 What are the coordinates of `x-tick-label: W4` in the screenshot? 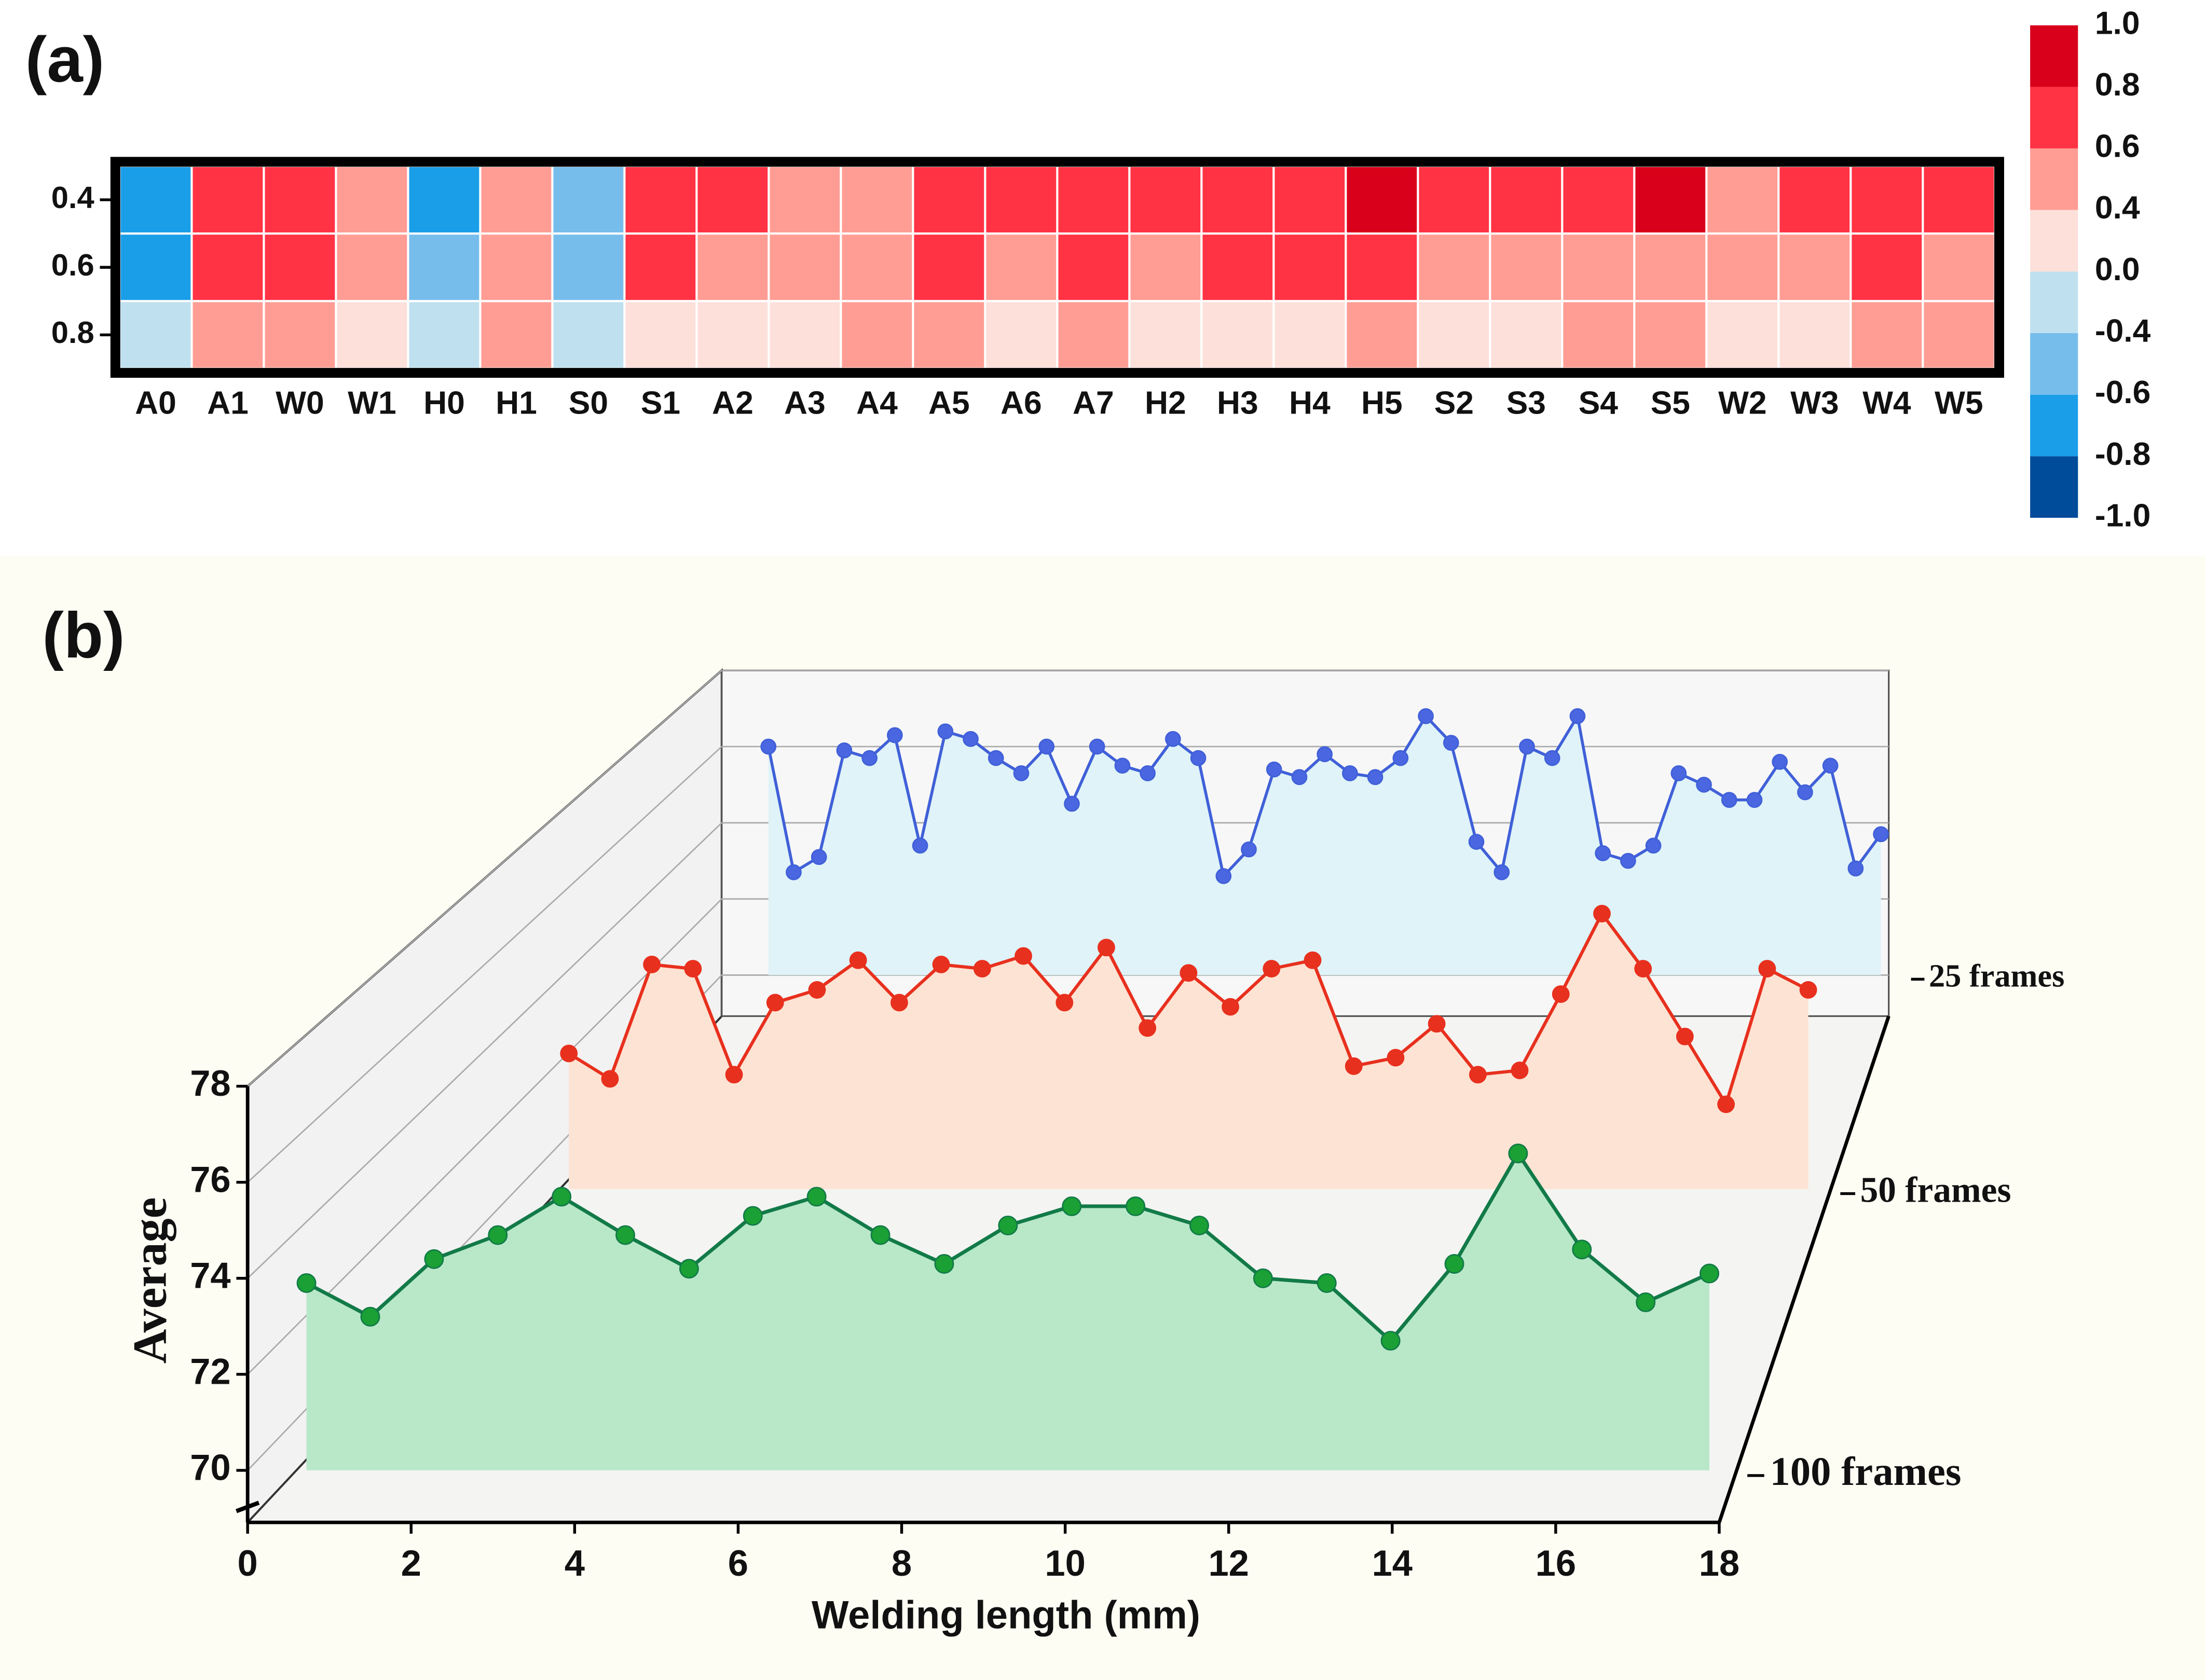 It's located at (1886, 403).